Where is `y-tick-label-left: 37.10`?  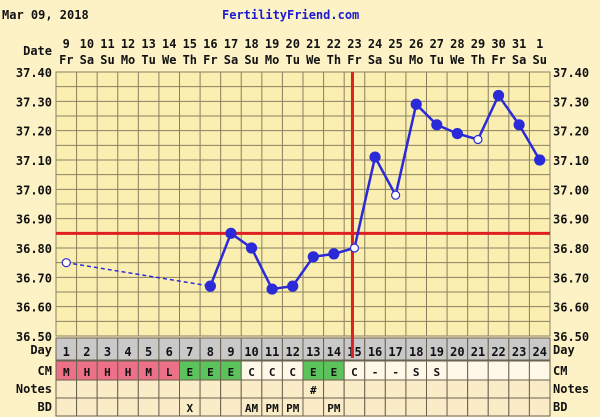
y-tick-label-left: 37.10 is located at coordinates (34, 161).